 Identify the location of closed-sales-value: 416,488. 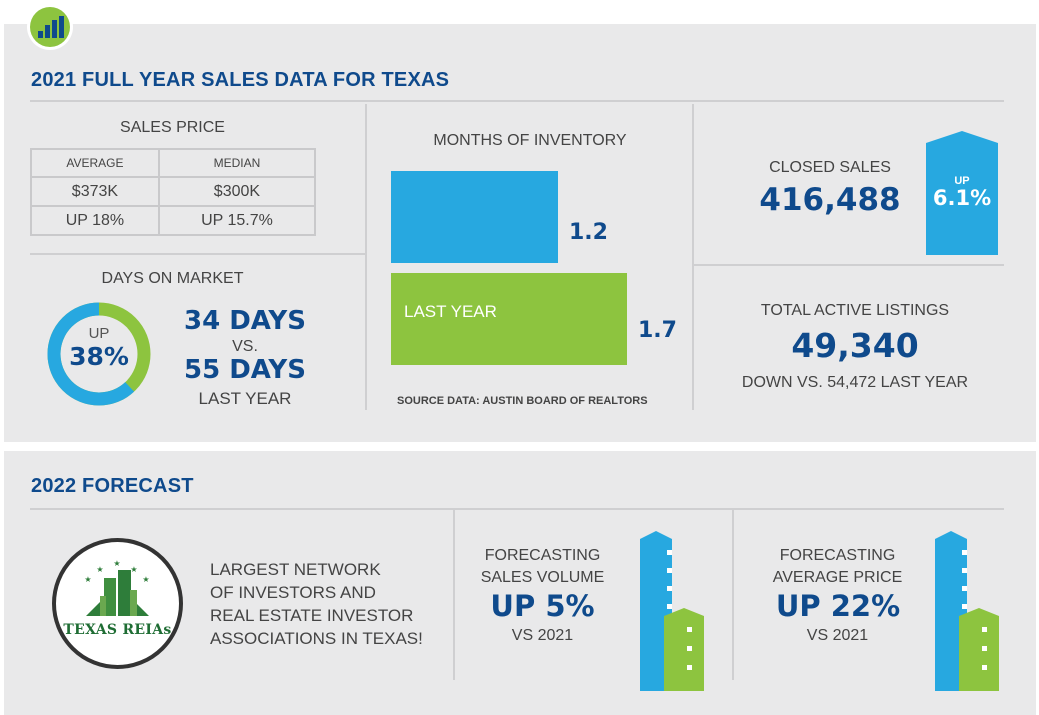
(830, 200).